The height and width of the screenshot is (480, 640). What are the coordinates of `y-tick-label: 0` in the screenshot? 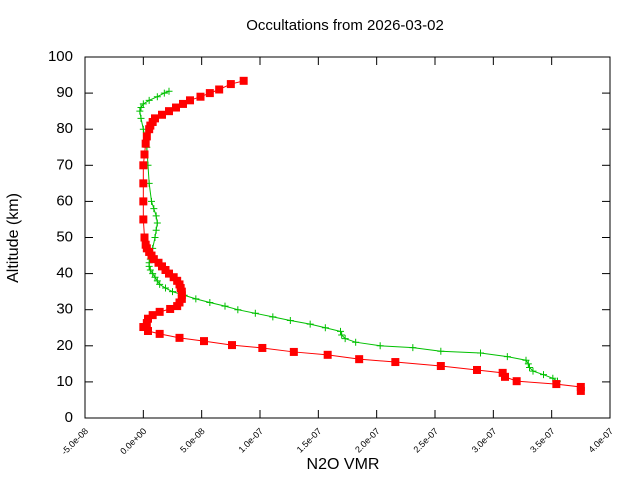 It's located at (69, 417).